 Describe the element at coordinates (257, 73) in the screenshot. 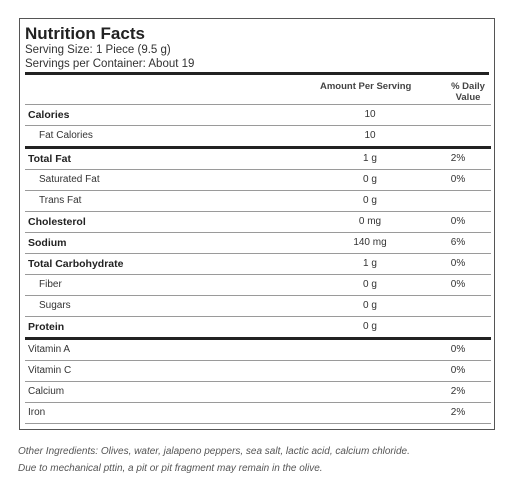

I see `top-divider` at that location.